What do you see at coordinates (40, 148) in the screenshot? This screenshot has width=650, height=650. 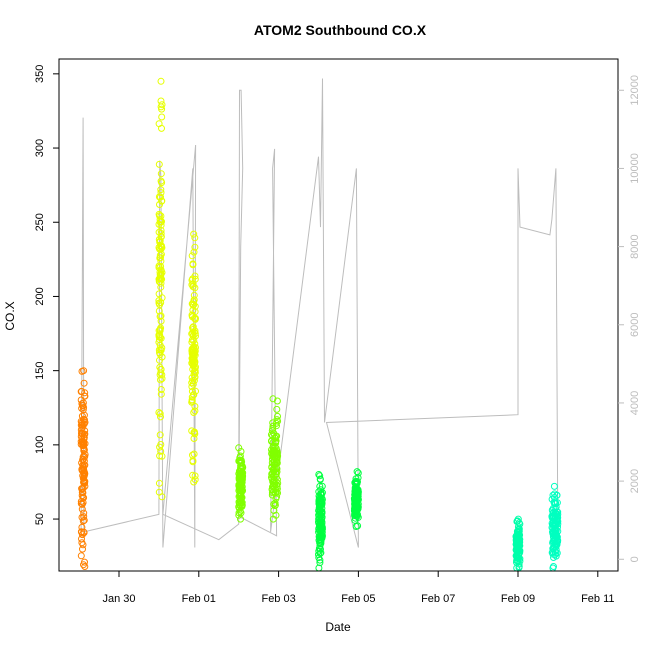 I see `y-tick-label: 300` at bounding box center [40, 148].